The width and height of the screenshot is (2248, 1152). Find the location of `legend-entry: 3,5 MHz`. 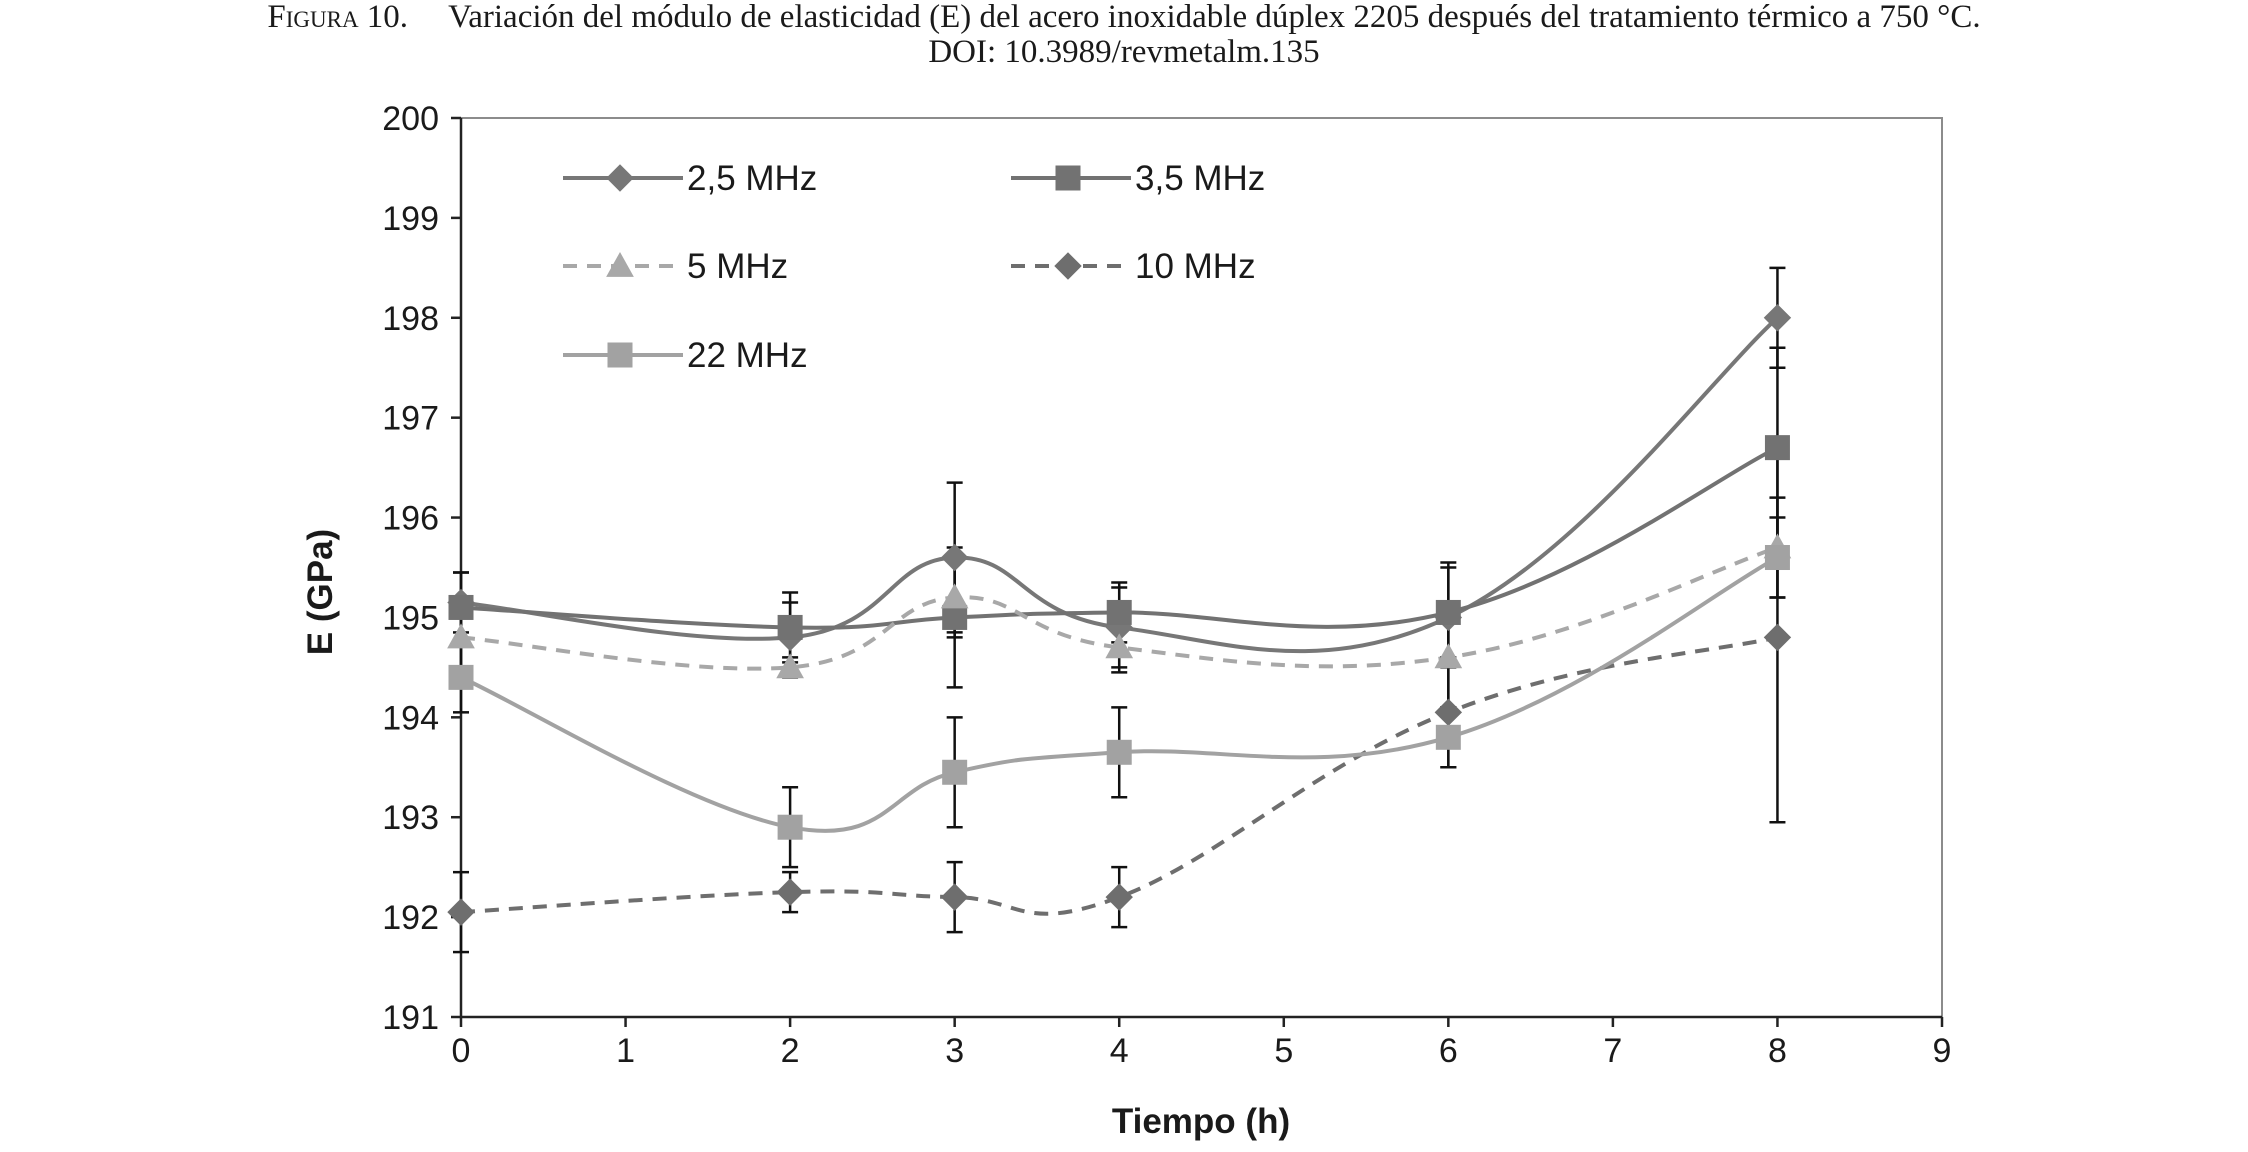

legend-entry: 3,5 MHz is located at coordinates (1138, 178).